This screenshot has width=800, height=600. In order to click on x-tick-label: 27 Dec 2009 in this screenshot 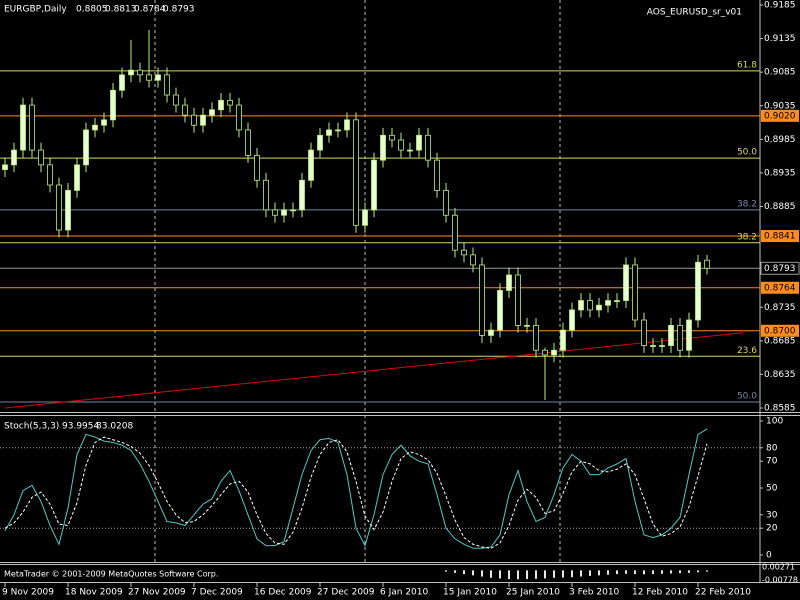, I will do `click(346, 593)`.